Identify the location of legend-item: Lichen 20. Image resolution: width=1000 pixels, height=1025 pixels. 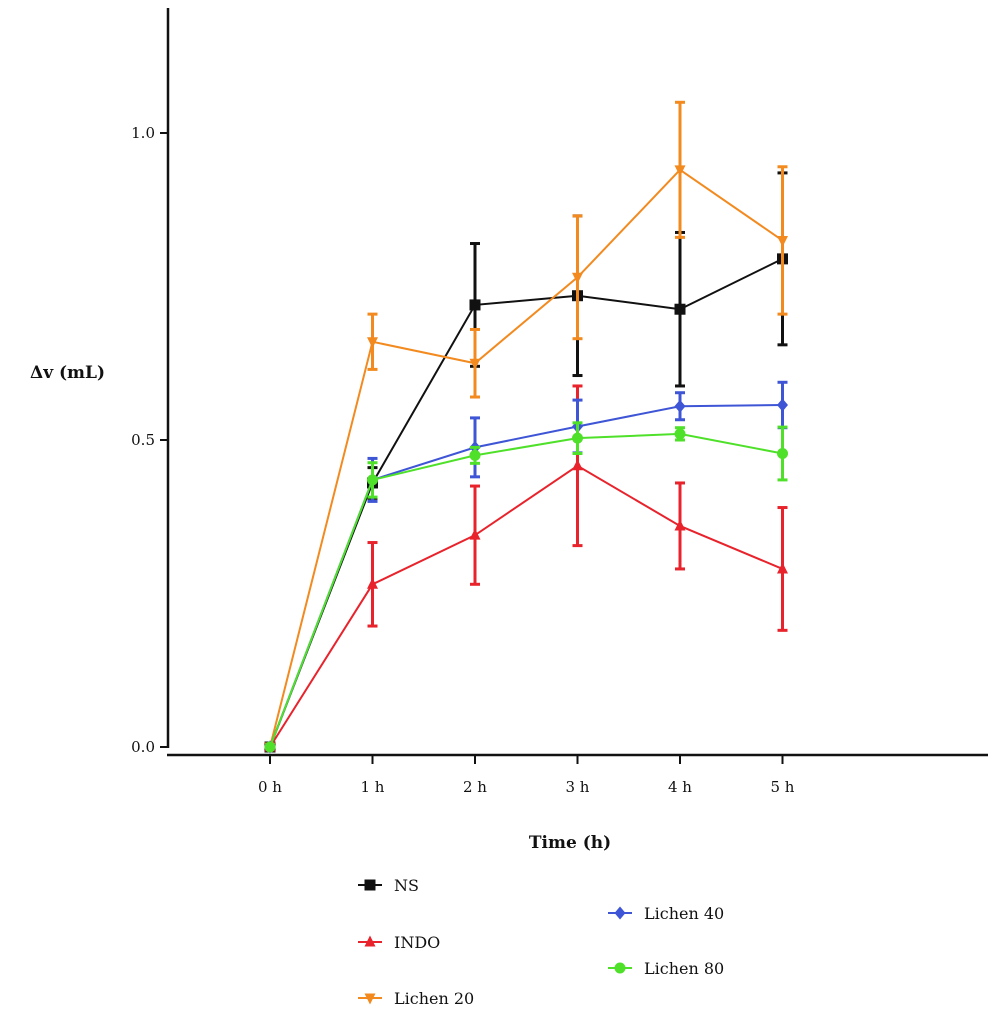
(416, 998).